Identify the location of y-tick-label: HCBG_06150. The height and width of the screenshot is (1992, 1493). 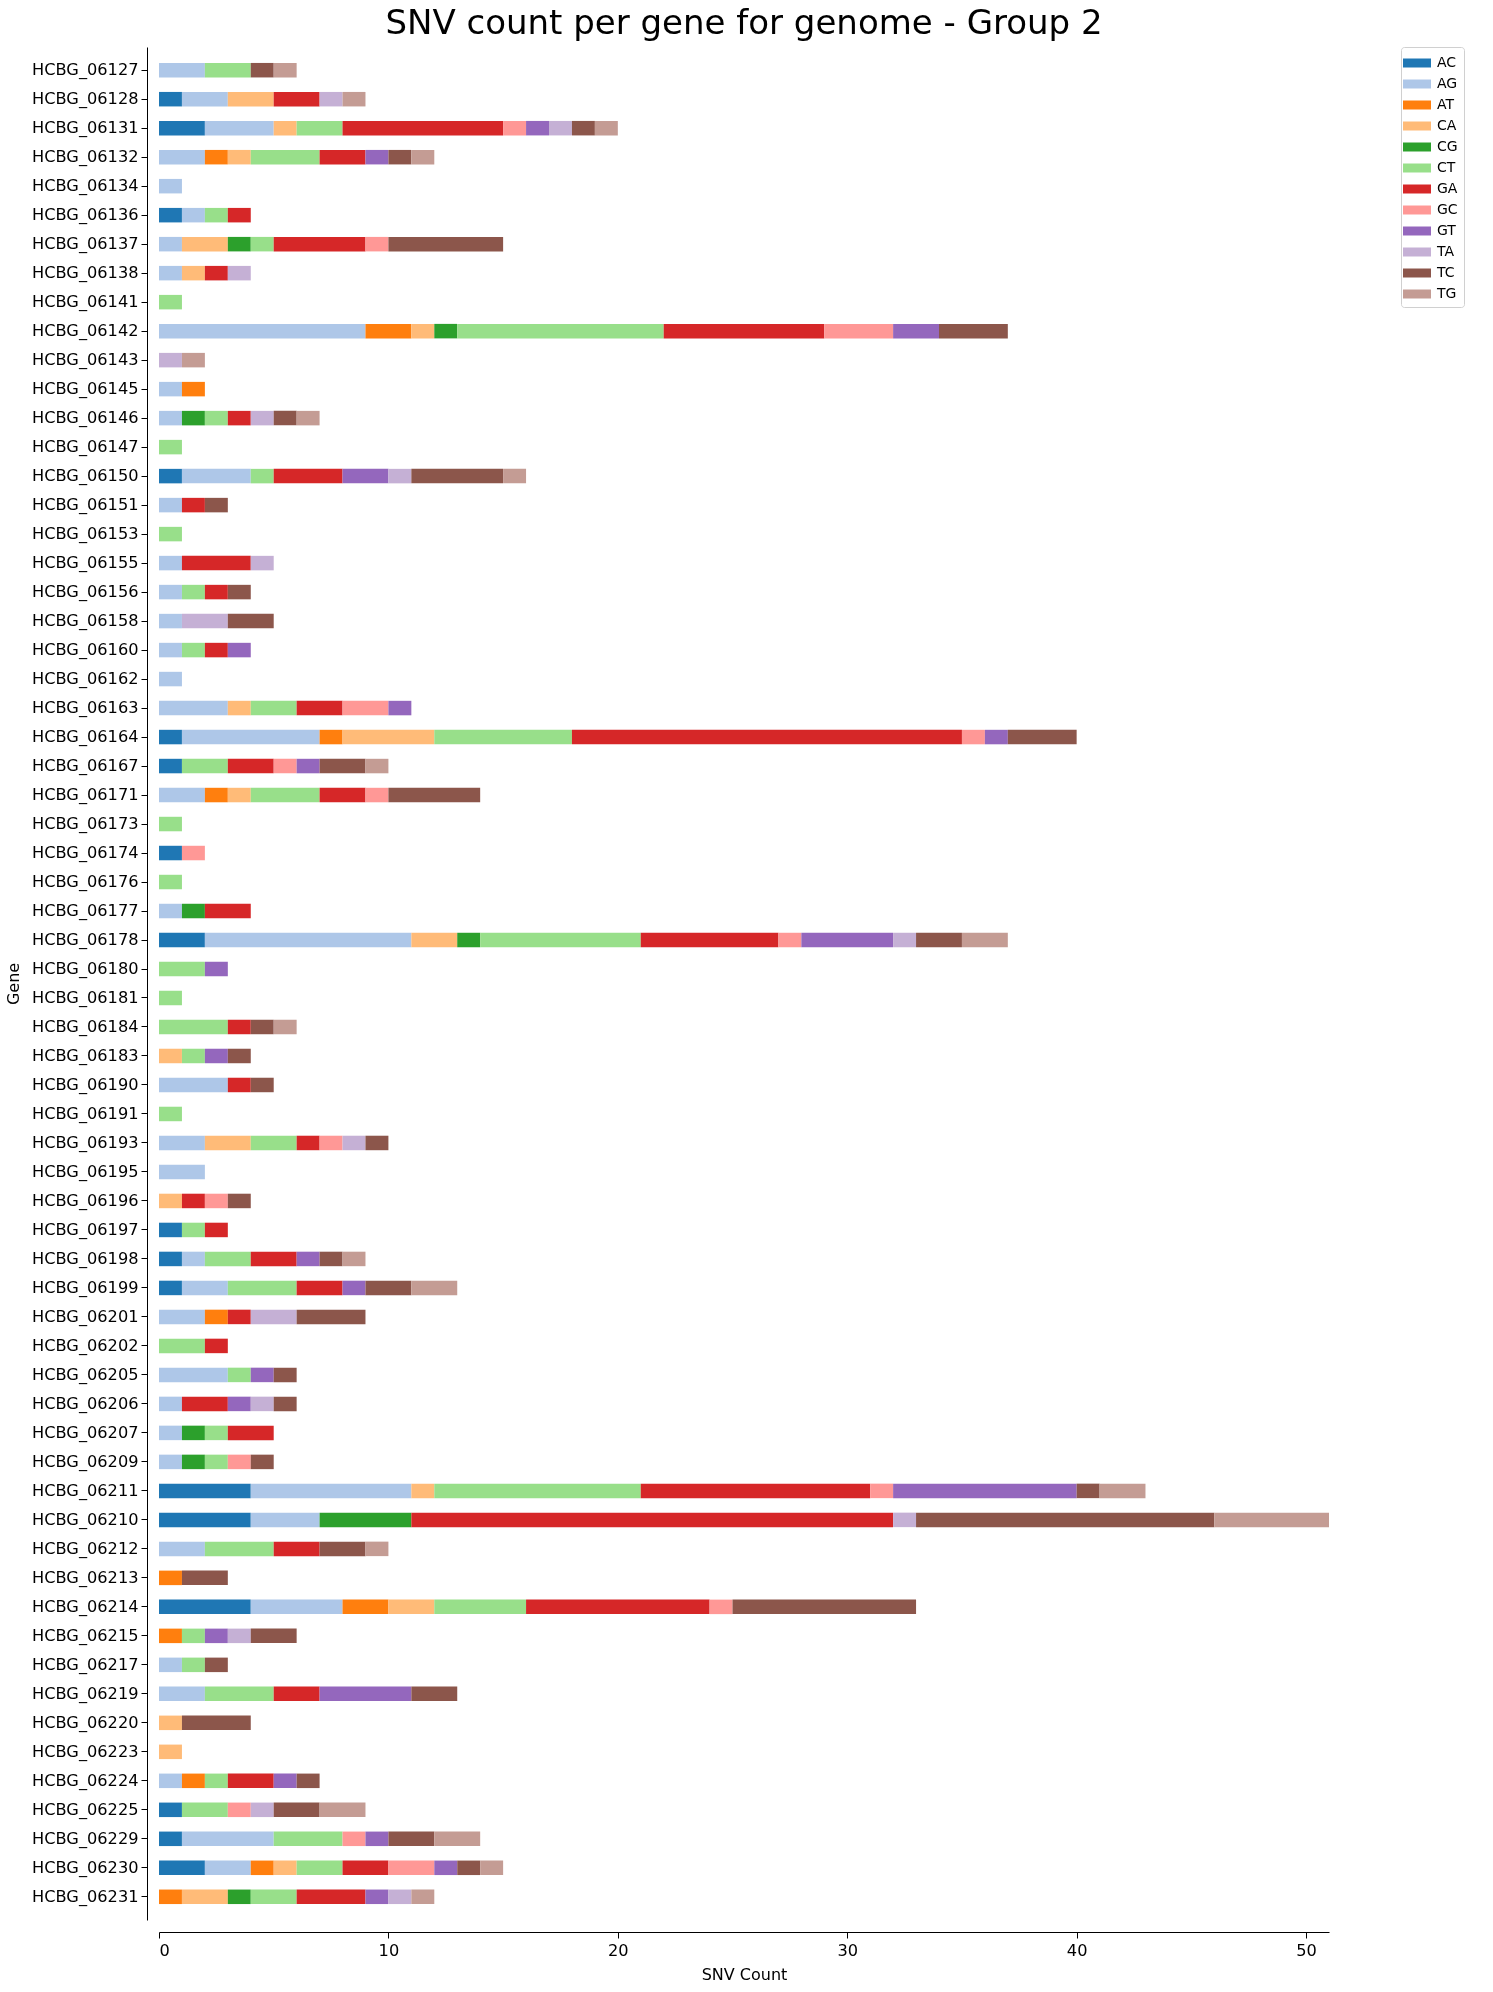
(85, 476).